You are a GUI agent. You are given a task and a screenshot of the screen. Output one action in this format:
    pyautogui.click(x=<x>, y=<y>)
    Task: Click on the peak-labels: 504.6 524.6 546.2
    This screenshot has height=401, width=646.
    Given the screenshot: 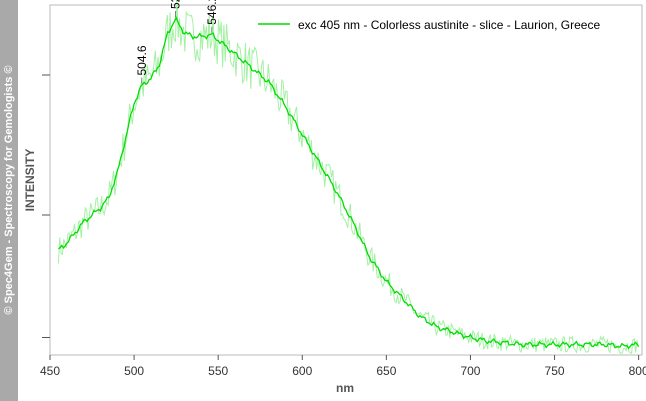 What is the action you would take?
    pyautogui.click(x=177, y=42)
    